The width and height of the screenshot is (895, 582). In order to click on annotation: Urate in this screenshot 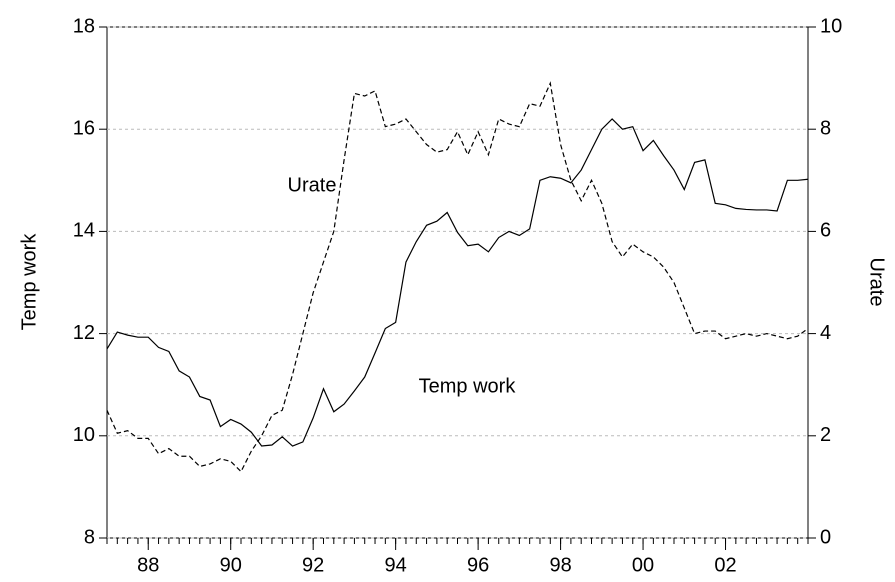, I will do `click(312, 185)`.